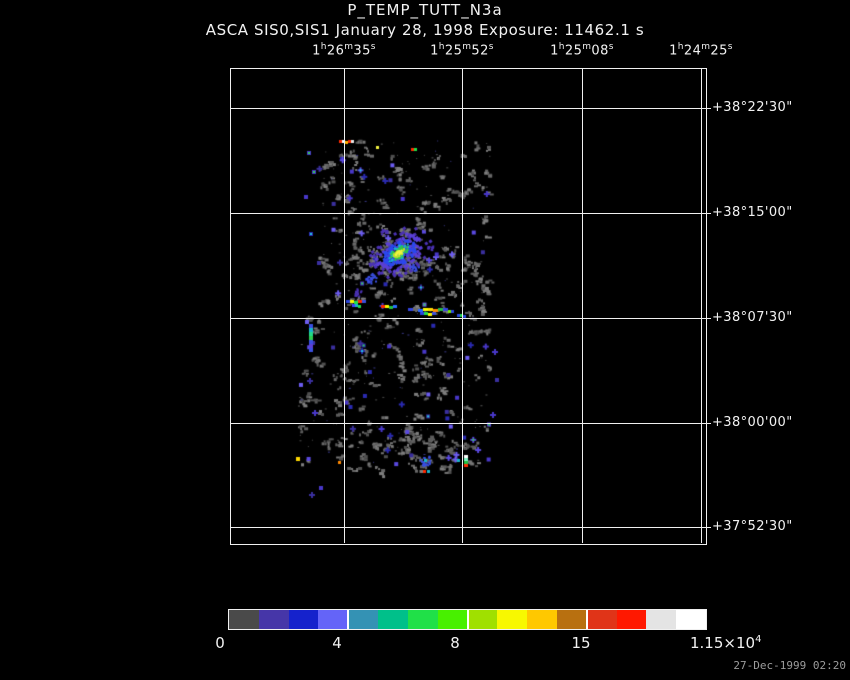 Image resolution: width=850 pixels, height=680 pixels. I want to click on colorbar-tick-label: 4, so click(337, 643).